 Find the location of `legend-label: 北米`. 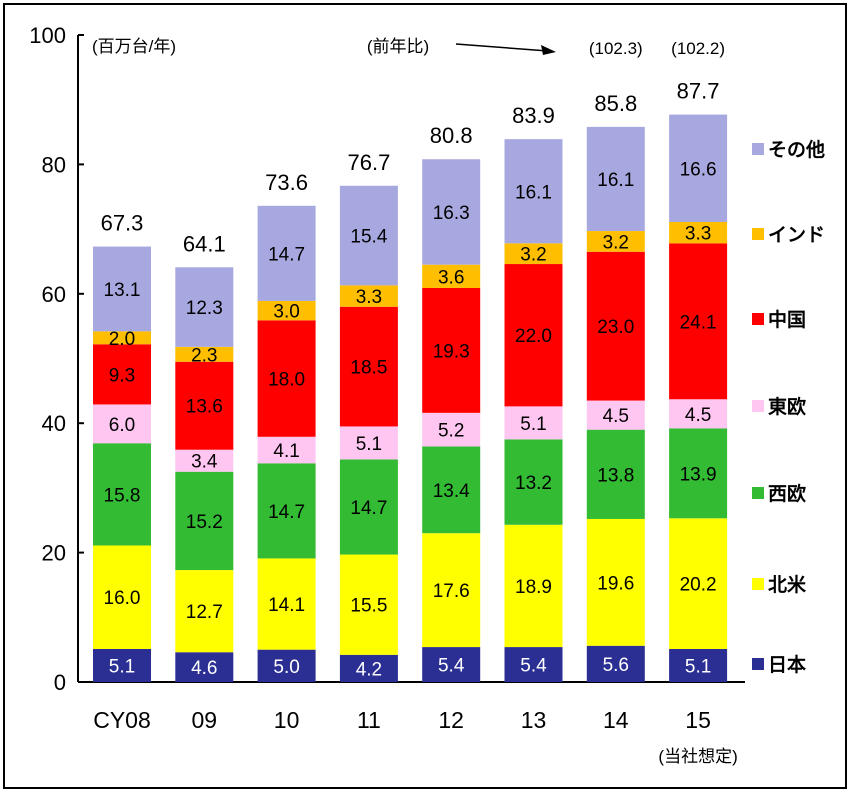

legend-label: 北米 is located at coordinates (787, 584).